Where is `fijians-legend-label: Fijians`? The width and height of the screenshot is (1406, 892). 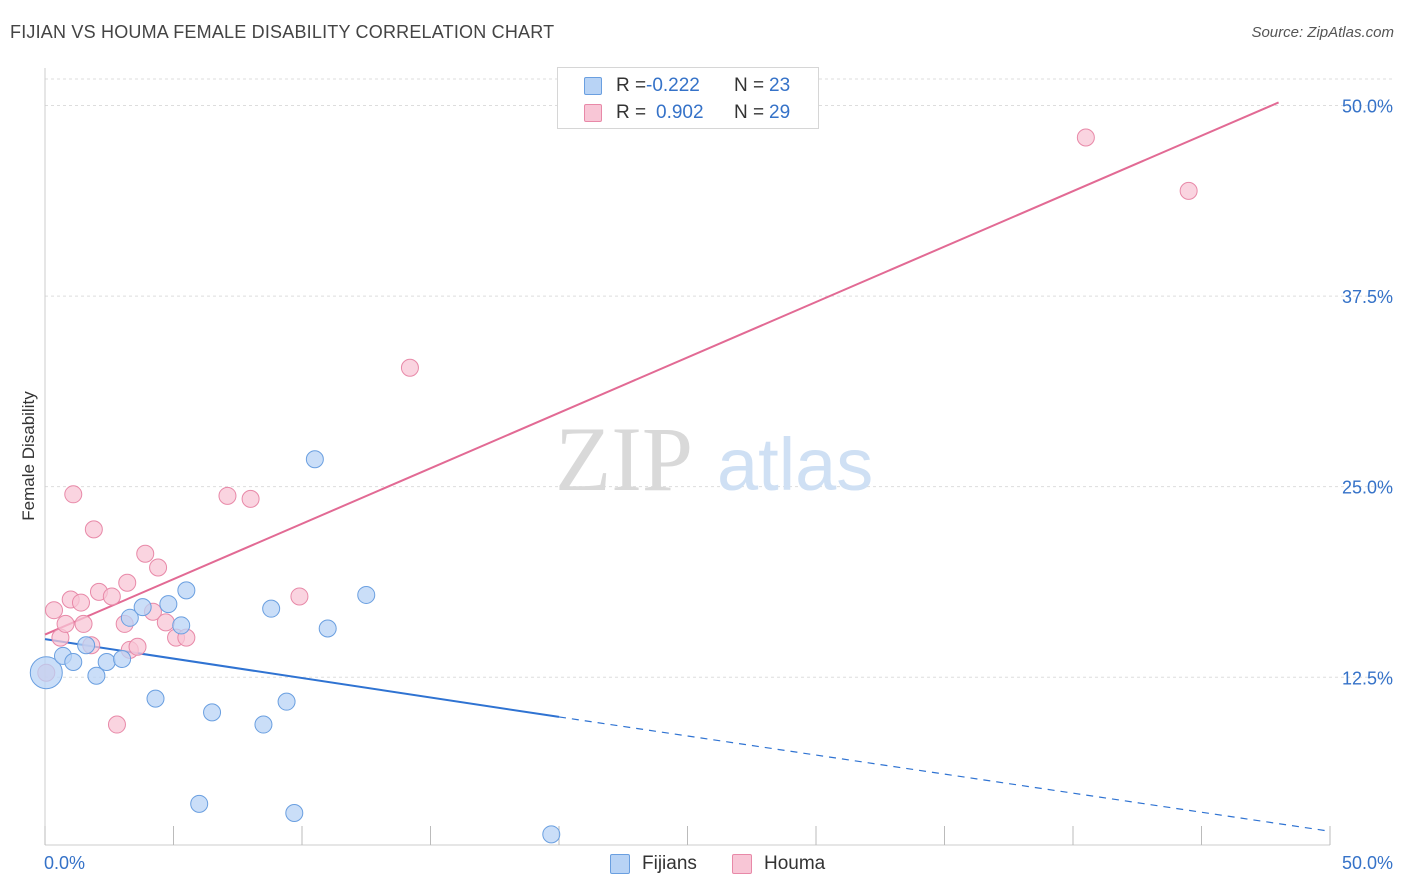 fijians-legend-label: Fijians is located at coordinates (669, 863).